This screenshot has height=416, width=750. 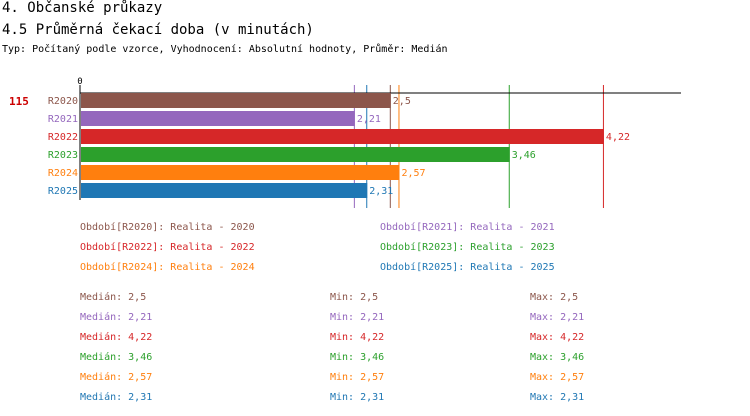 What do you see at coordinates (557, 357) in the screenshot?
I see `stat-max: Max: 3,46` at bounding box center [557, 357].